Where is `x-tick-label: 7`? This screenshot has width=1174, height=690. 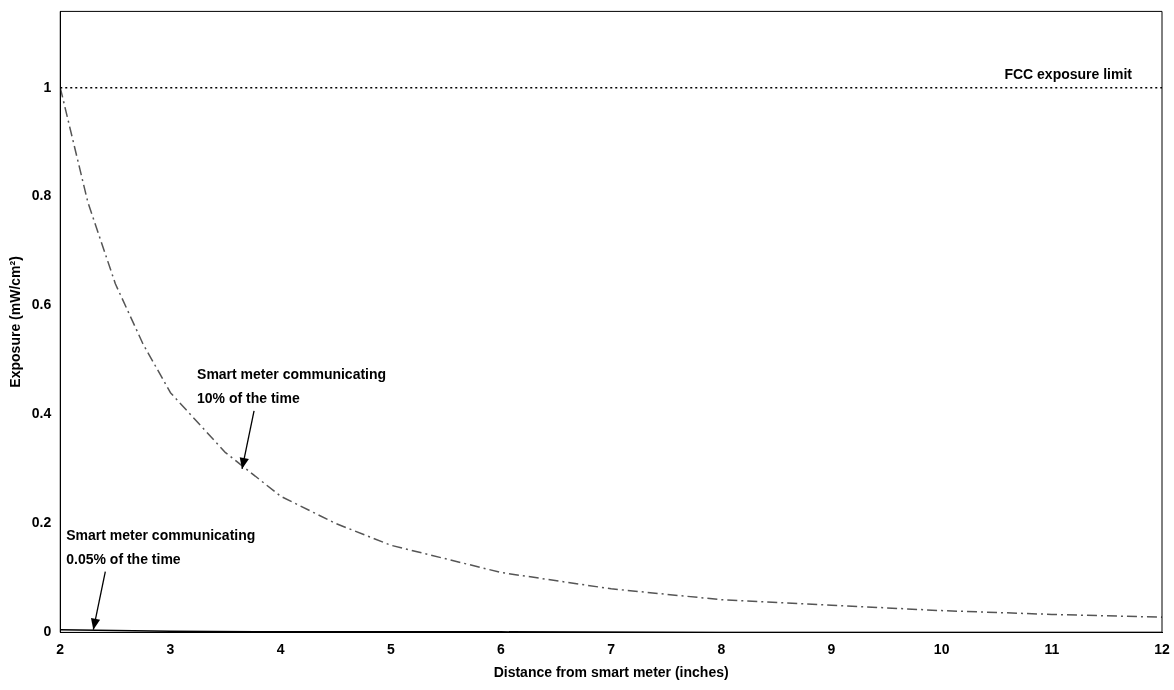 x-tick-label: 7 is located at coordinates (611, 648).